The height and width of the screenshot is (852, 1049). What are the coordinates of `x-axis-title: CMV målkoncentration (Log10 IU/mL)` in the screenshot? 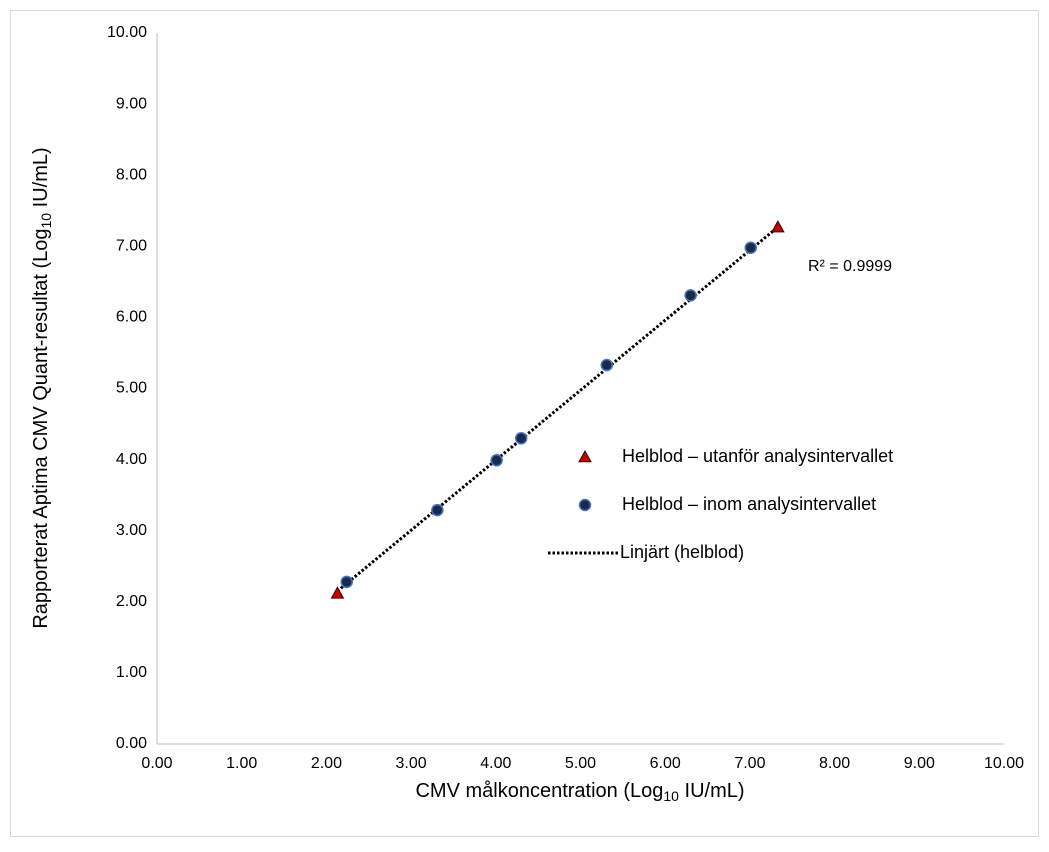 It's located at (579, 791).